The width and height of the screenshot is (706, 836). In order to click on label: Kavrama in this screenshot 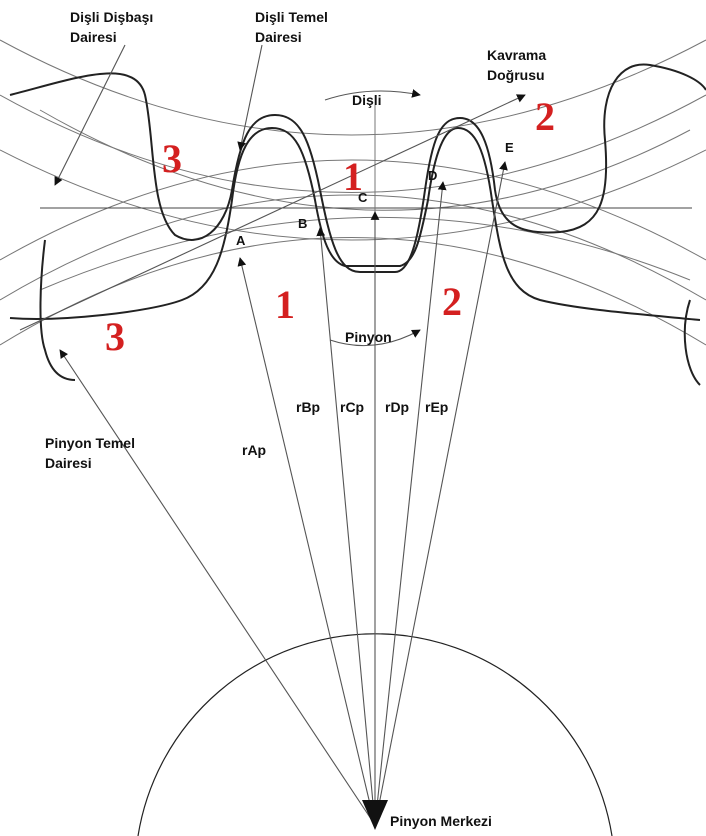, I will do `click(516, 55)`.